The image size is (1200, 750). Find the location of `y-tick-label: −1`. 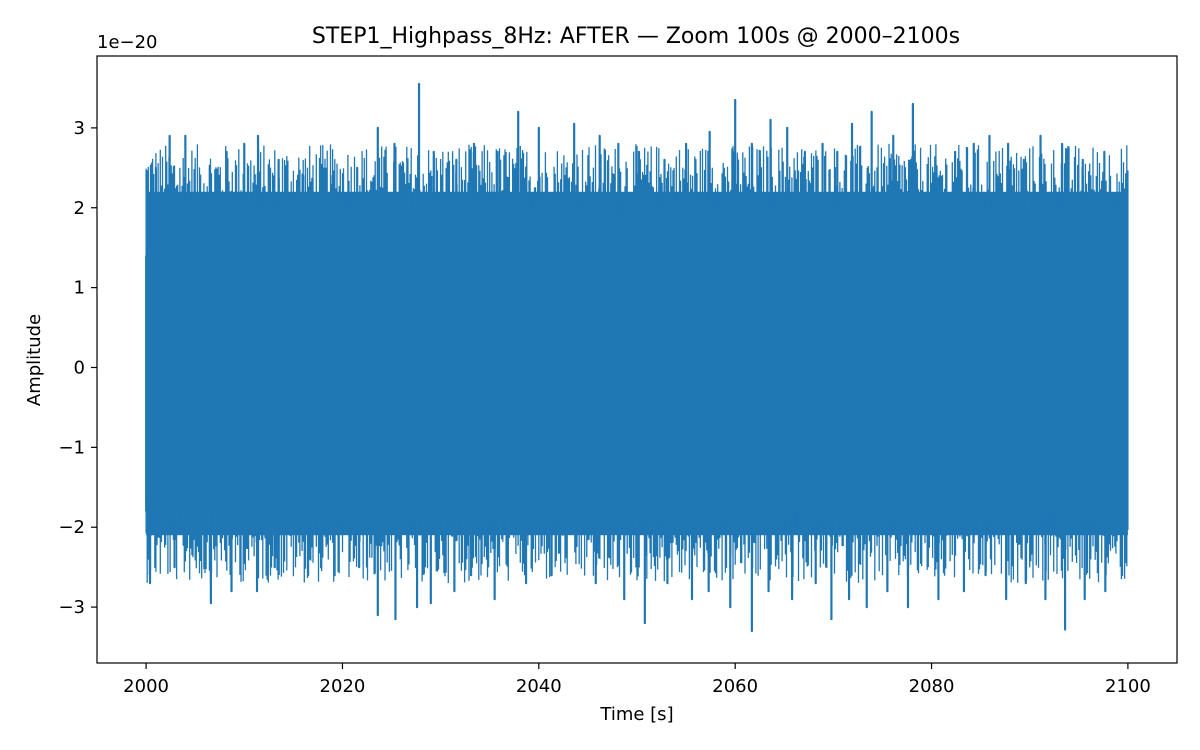

y-tick-label: −1 is located at coordinates (71, 447).